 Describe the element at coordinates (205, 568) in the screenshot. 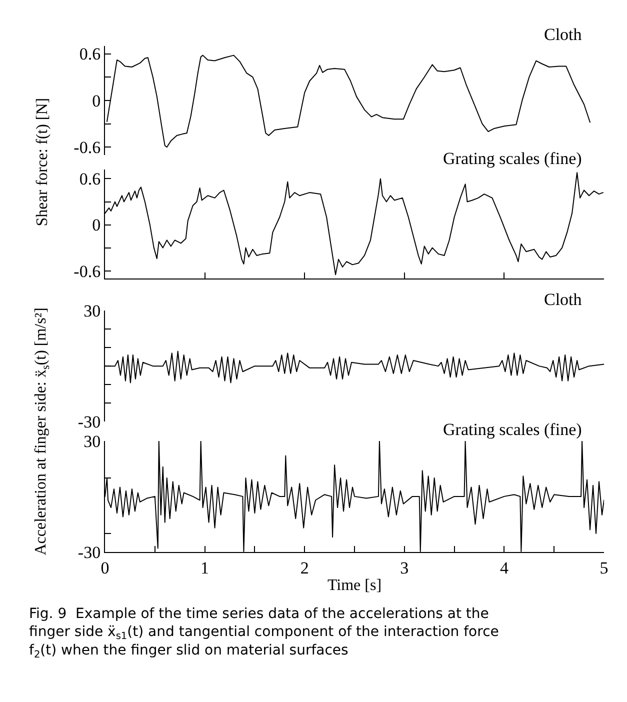

I see `x-tick-label: 1` at that location.